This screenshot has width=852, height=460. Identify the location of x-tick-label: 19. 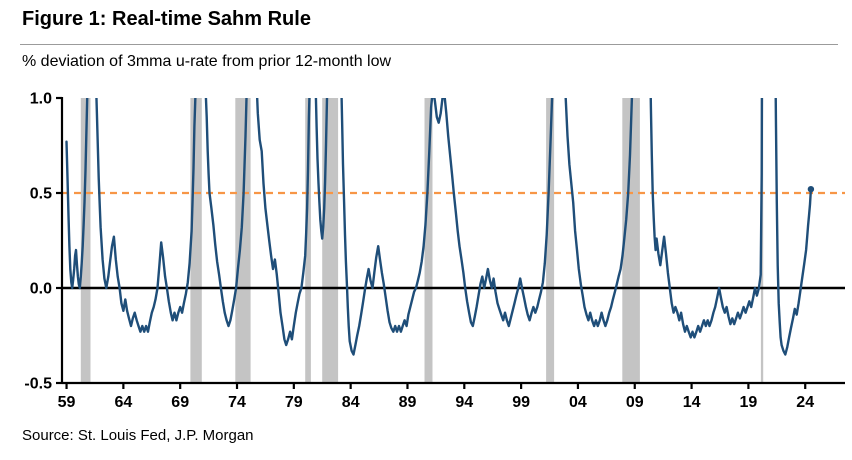
(749, 402).